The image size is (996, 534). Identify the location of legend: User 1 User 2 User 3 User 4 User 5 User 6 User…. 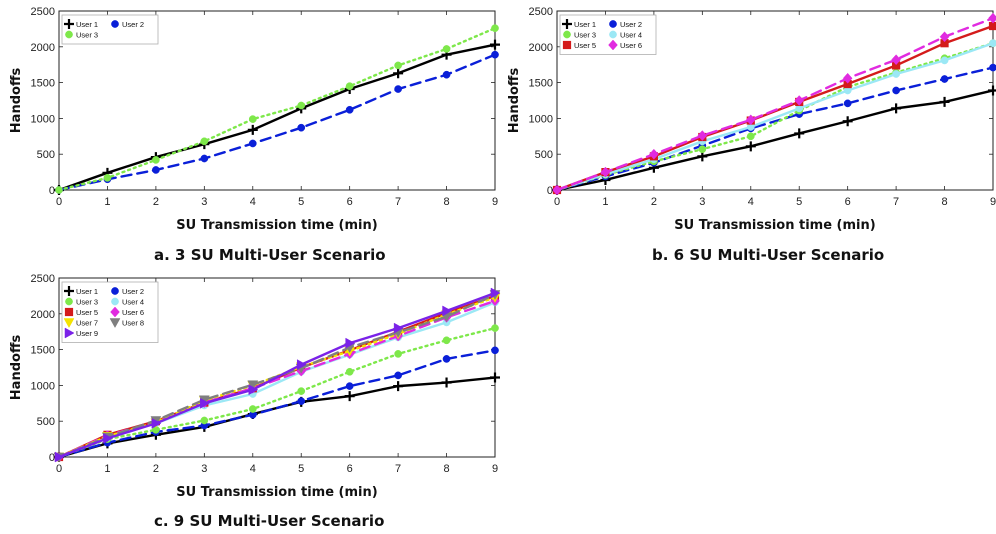
(110, 312).